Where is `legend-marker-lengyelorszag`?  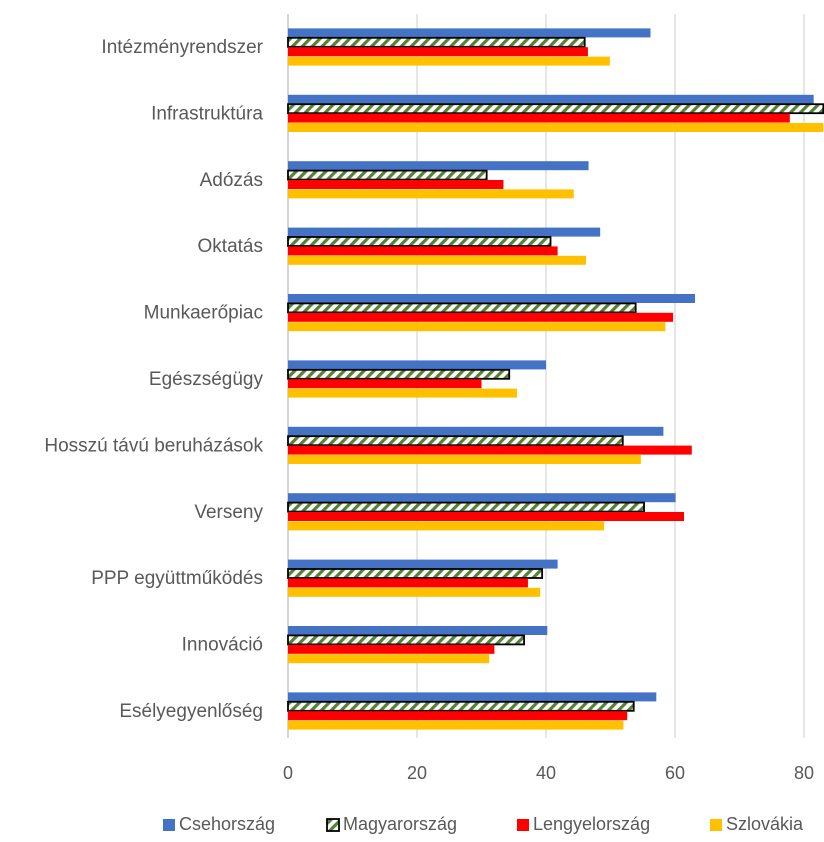
legend-marker-lengyelorszag is located at coordinates (523, 825).